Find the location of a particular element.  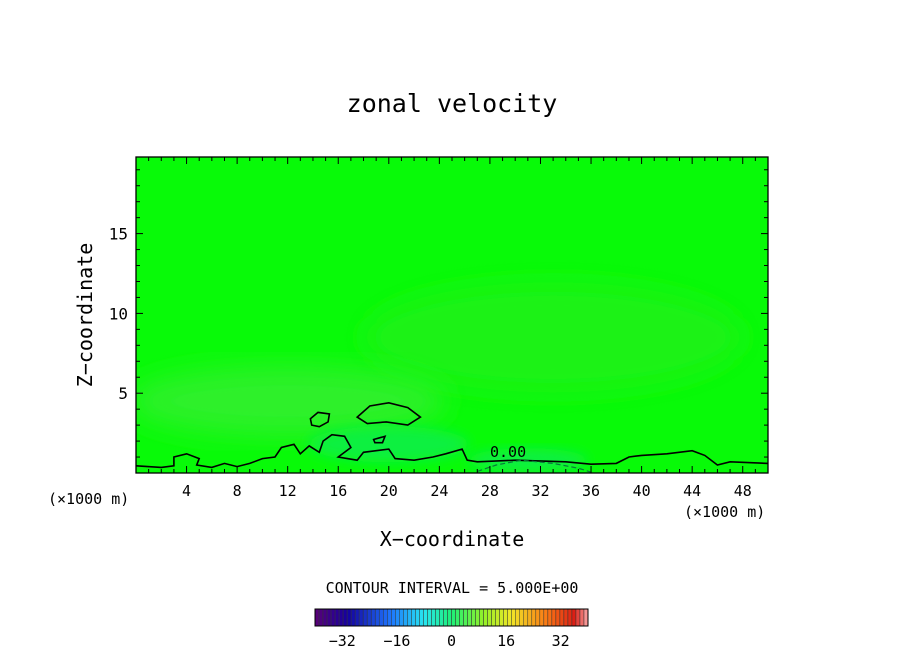

y-tick-labels: 5 10 15 is located at coordinates (118, 314).